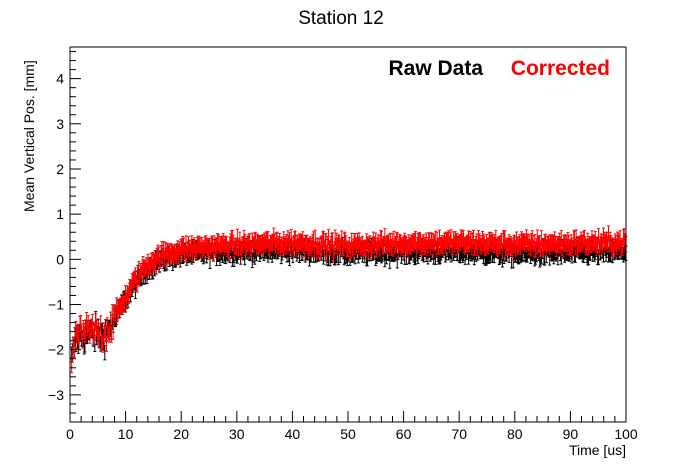 The image size is (696, 472). What do you see at coordinates (571, 434) in the screenshot?
I see `x-tick-label: 90` at bounding box center [571, 434].